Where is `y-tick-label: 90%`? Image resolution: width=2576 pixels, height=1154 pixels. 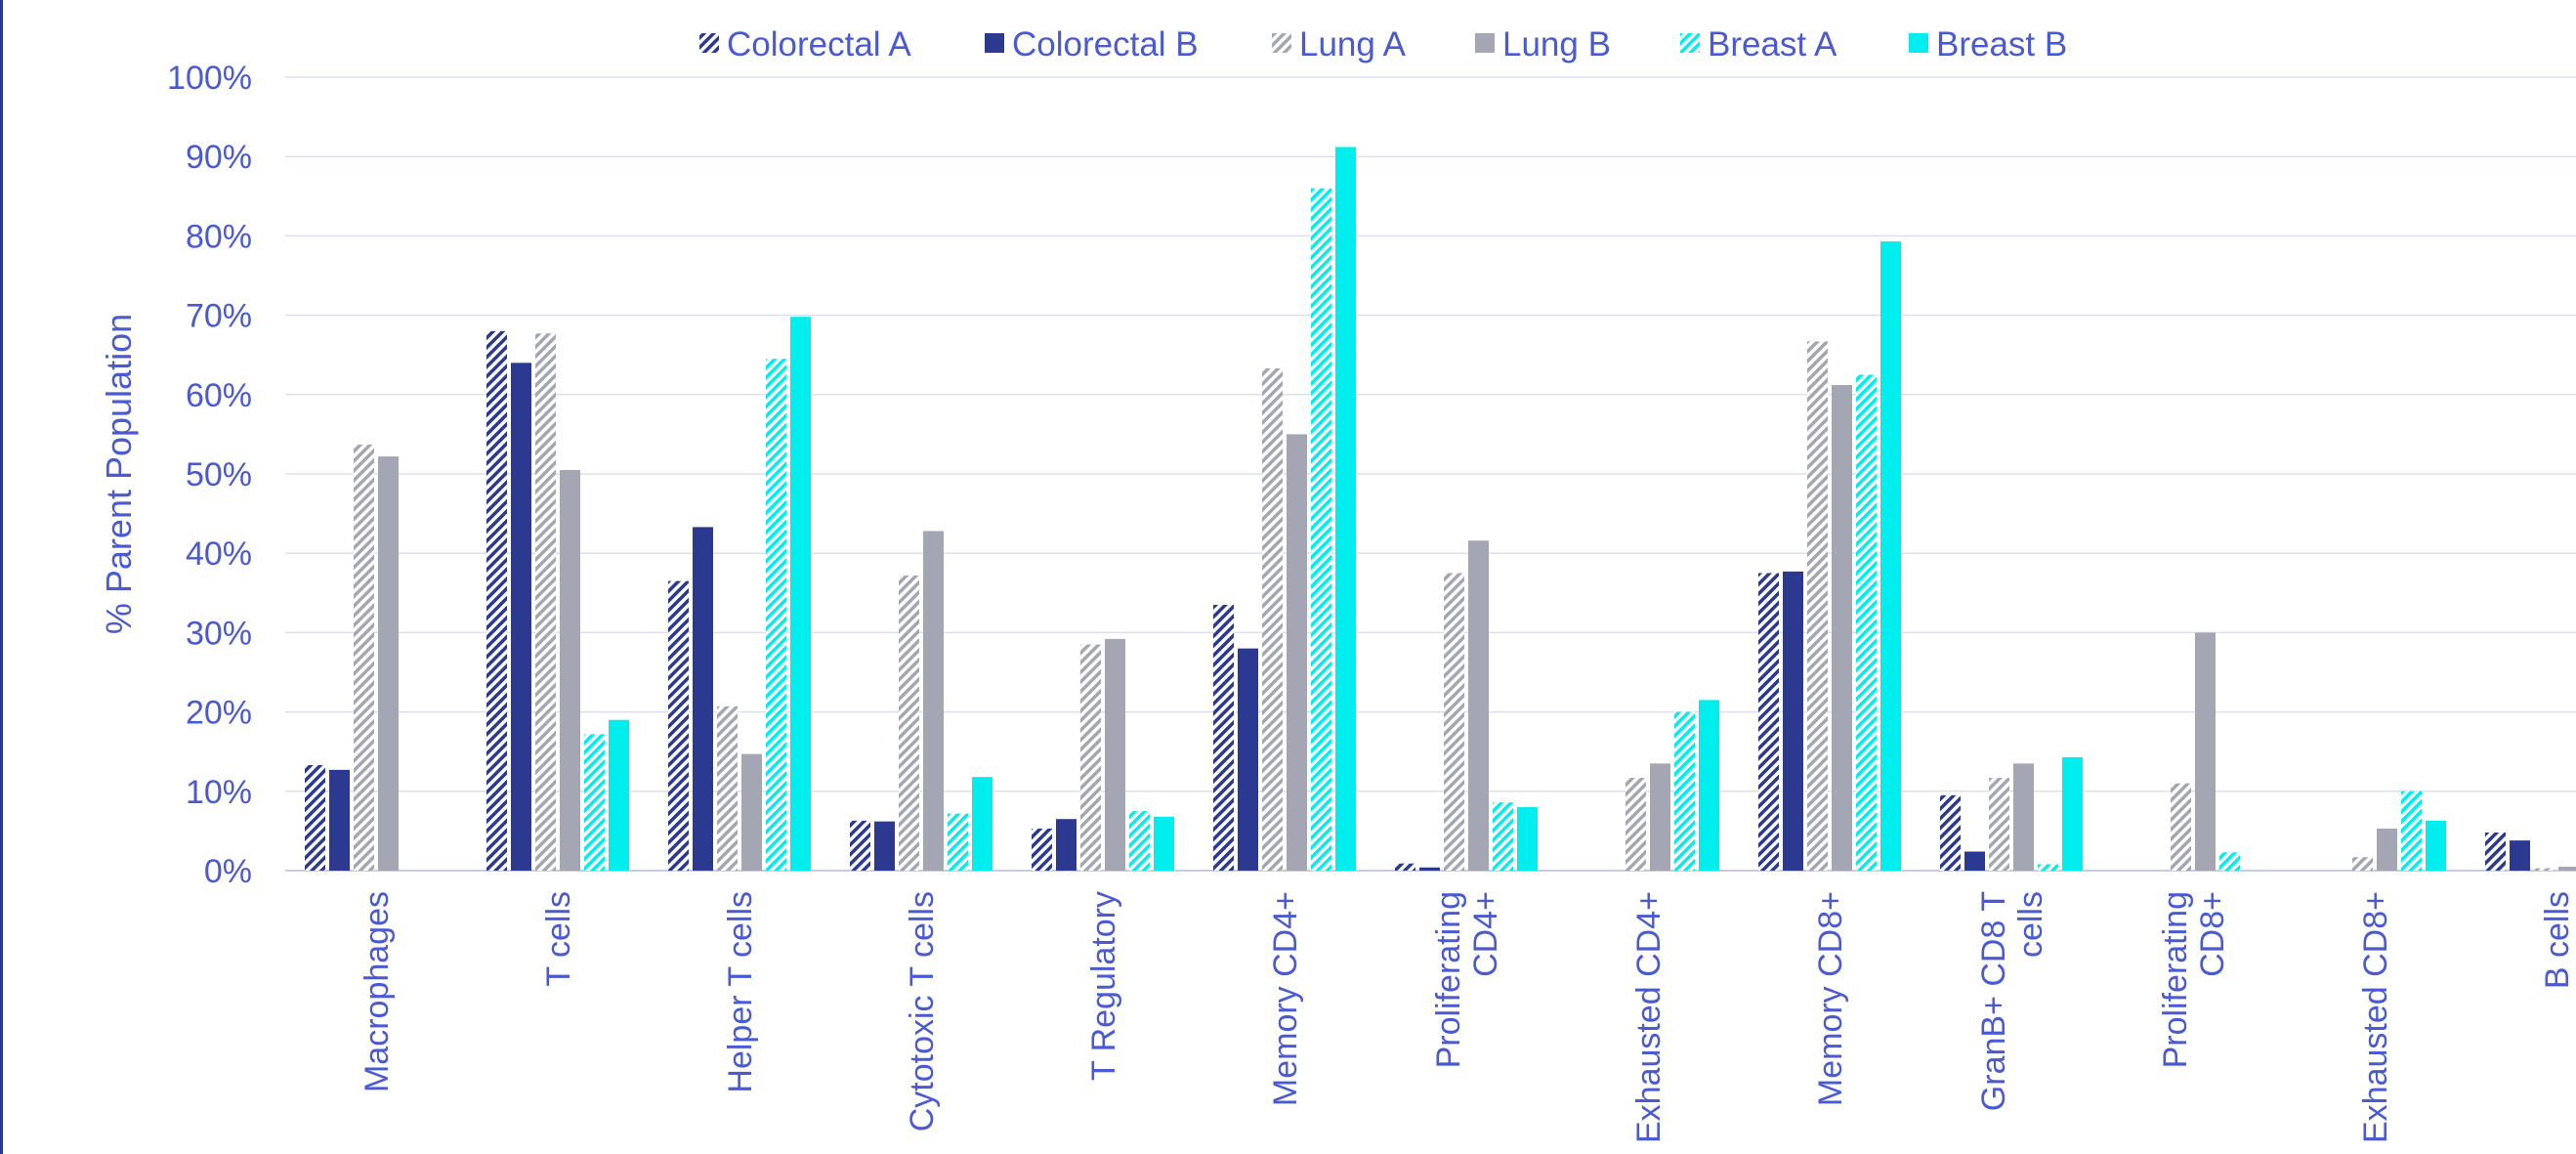 y-tick-label: 90% is located at coordinates (219, 157).